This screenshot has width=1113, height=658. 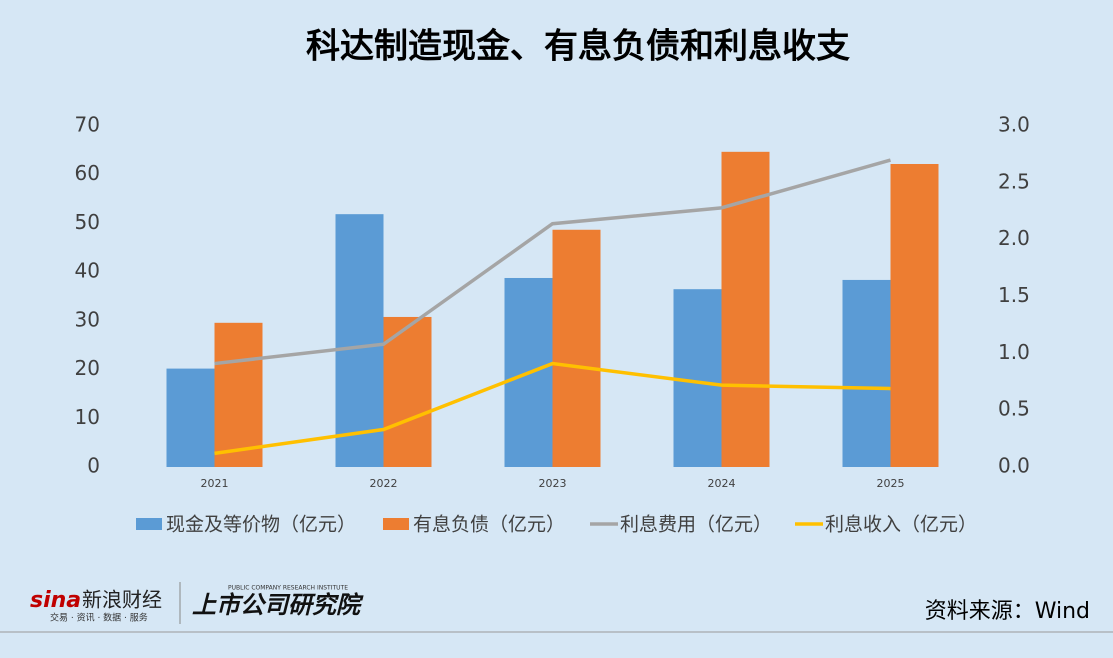 What do you see at coordinates (901, 525) in the screenshot?
I see `legend-label: 利息收入（亿元）` at bounding box center [901, 525].